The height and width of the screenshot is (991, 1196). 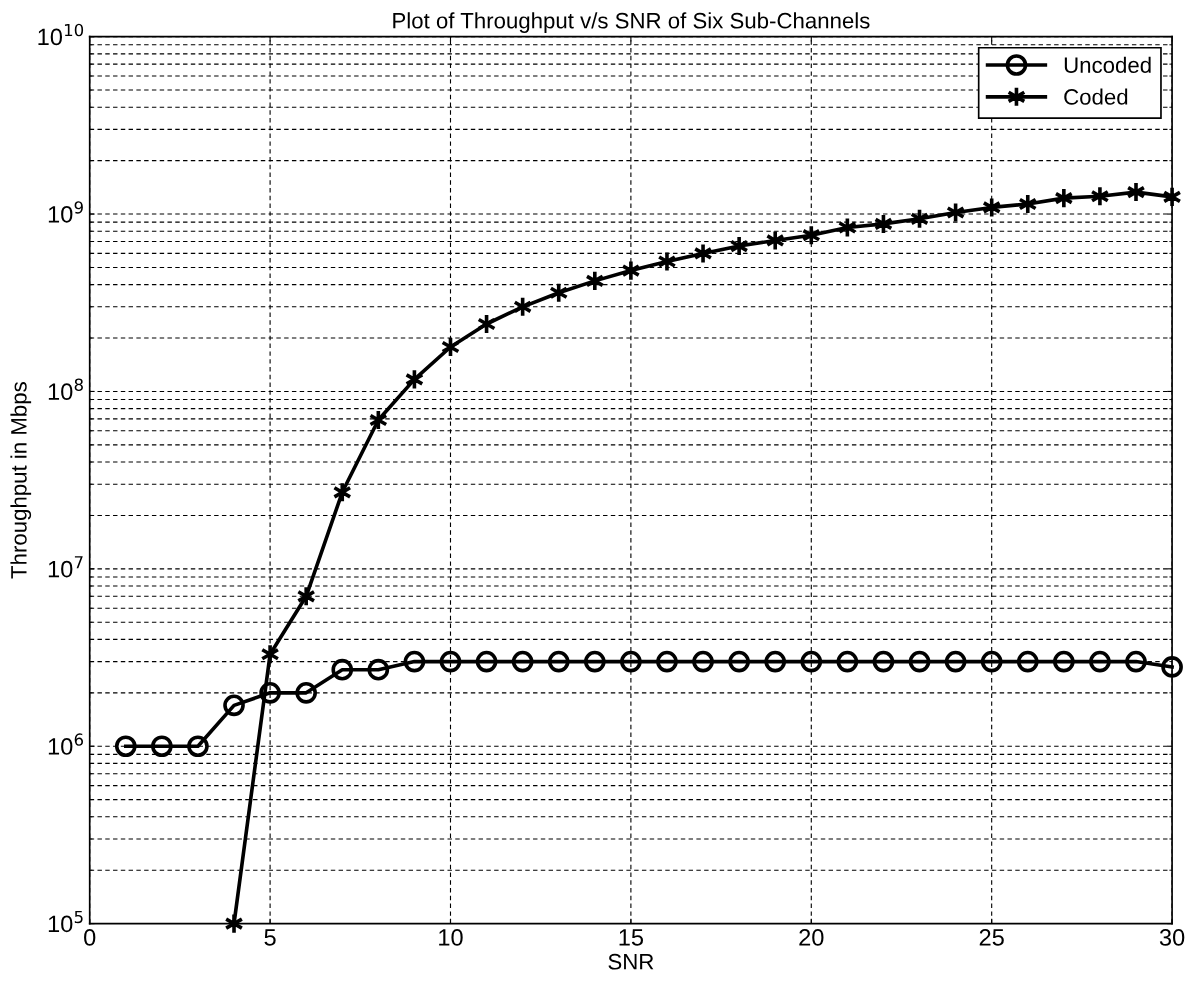 I want to click on y-tick-label: 10$^{9}$, so click(x=65, y=212).